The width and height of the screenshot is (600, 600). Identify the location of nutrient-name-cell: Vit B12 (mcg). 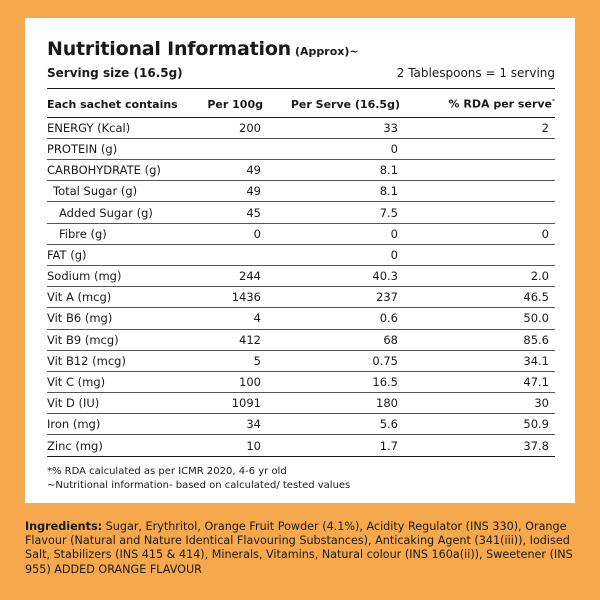
(118, 361).